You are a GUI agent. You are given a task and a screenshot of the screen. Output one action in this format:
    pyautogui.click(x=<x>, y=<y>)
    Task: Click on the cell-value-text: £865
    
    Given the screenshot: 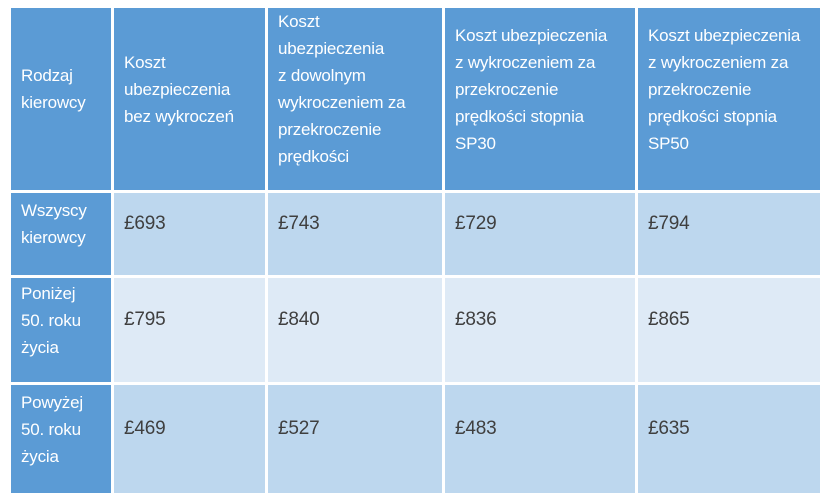 What is the action you would take?
    pyautogui.click(x=669, y=319)
    